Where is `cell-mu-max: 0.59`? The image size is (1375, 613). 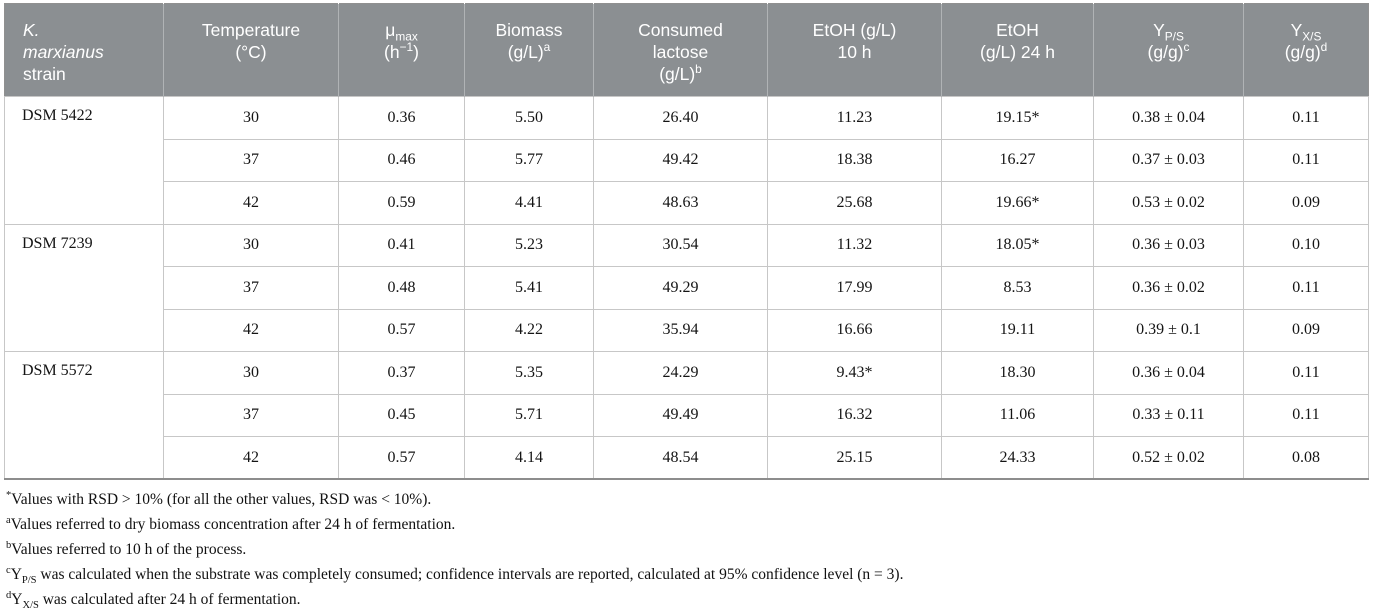
cell-mu-max: 0.59 is located at coordinates (401, 203).